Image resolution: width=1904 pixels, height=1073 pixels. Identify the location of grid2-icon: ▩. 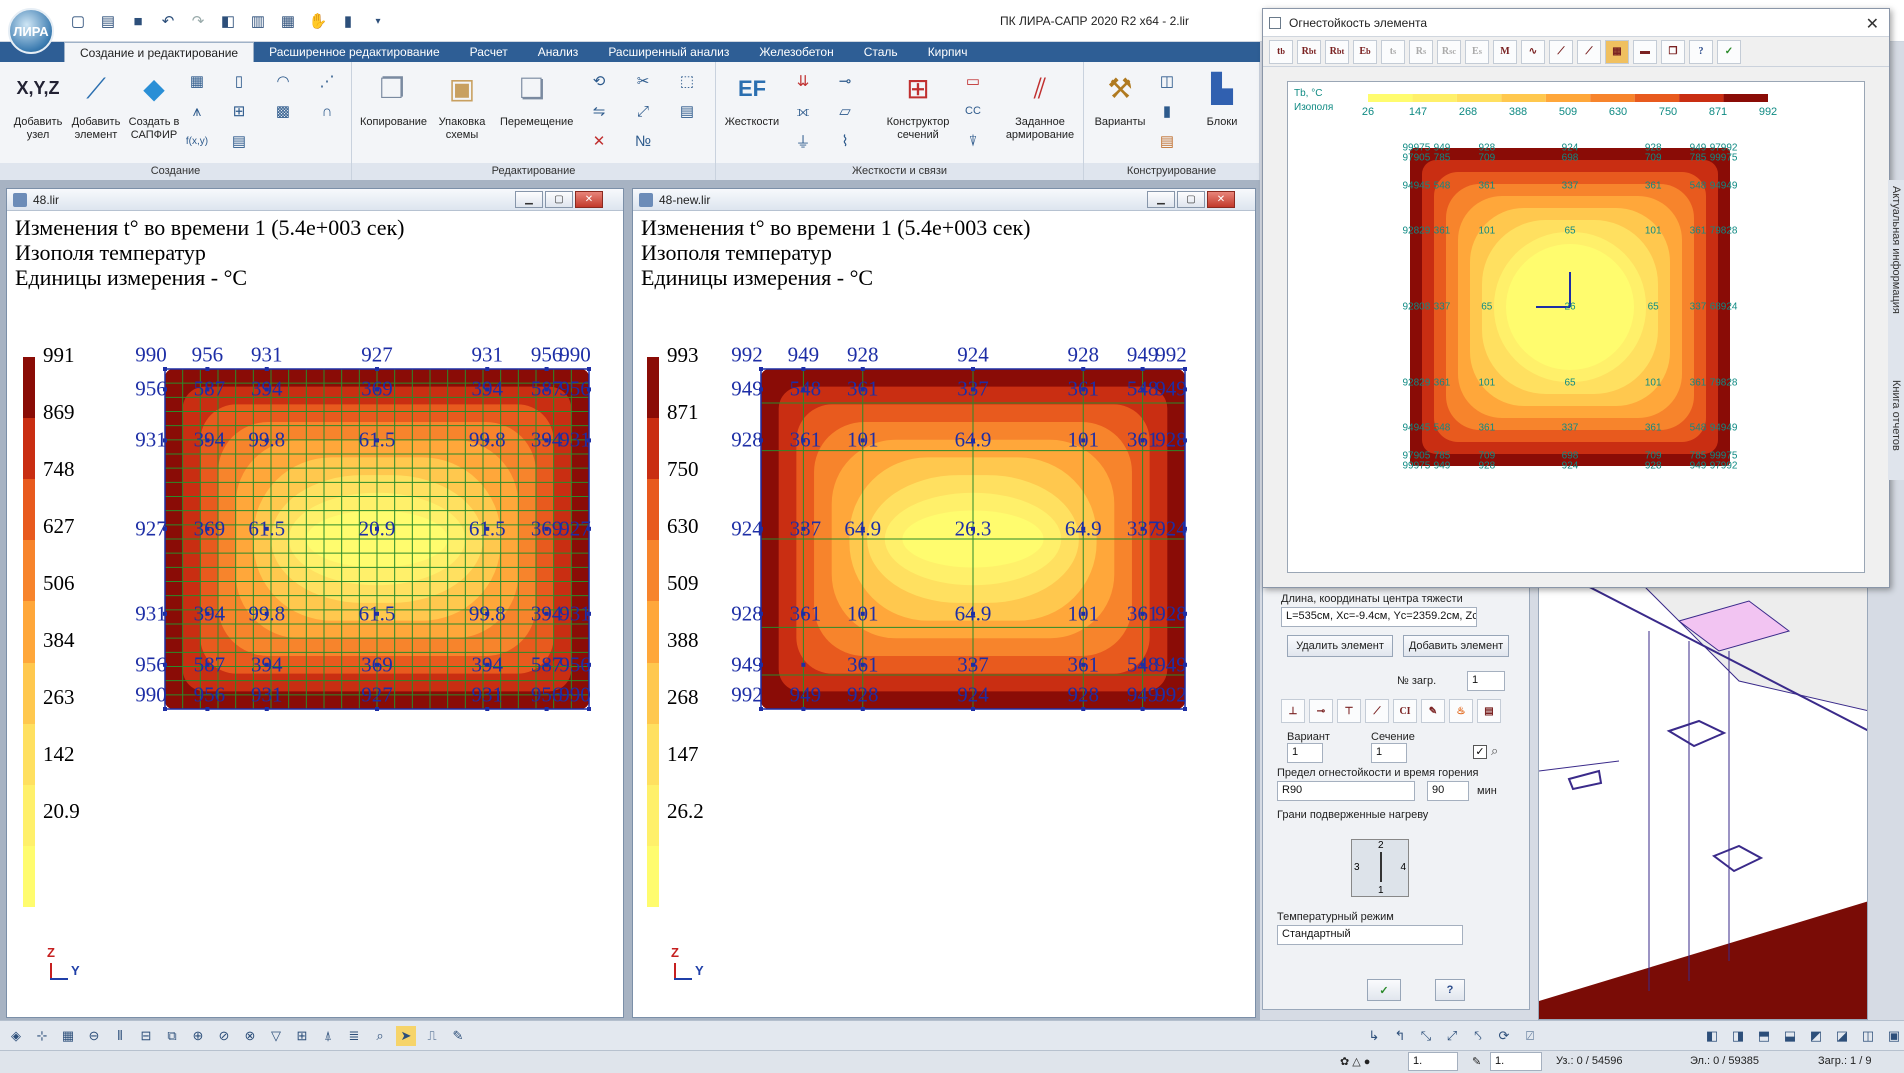
(283, 111).